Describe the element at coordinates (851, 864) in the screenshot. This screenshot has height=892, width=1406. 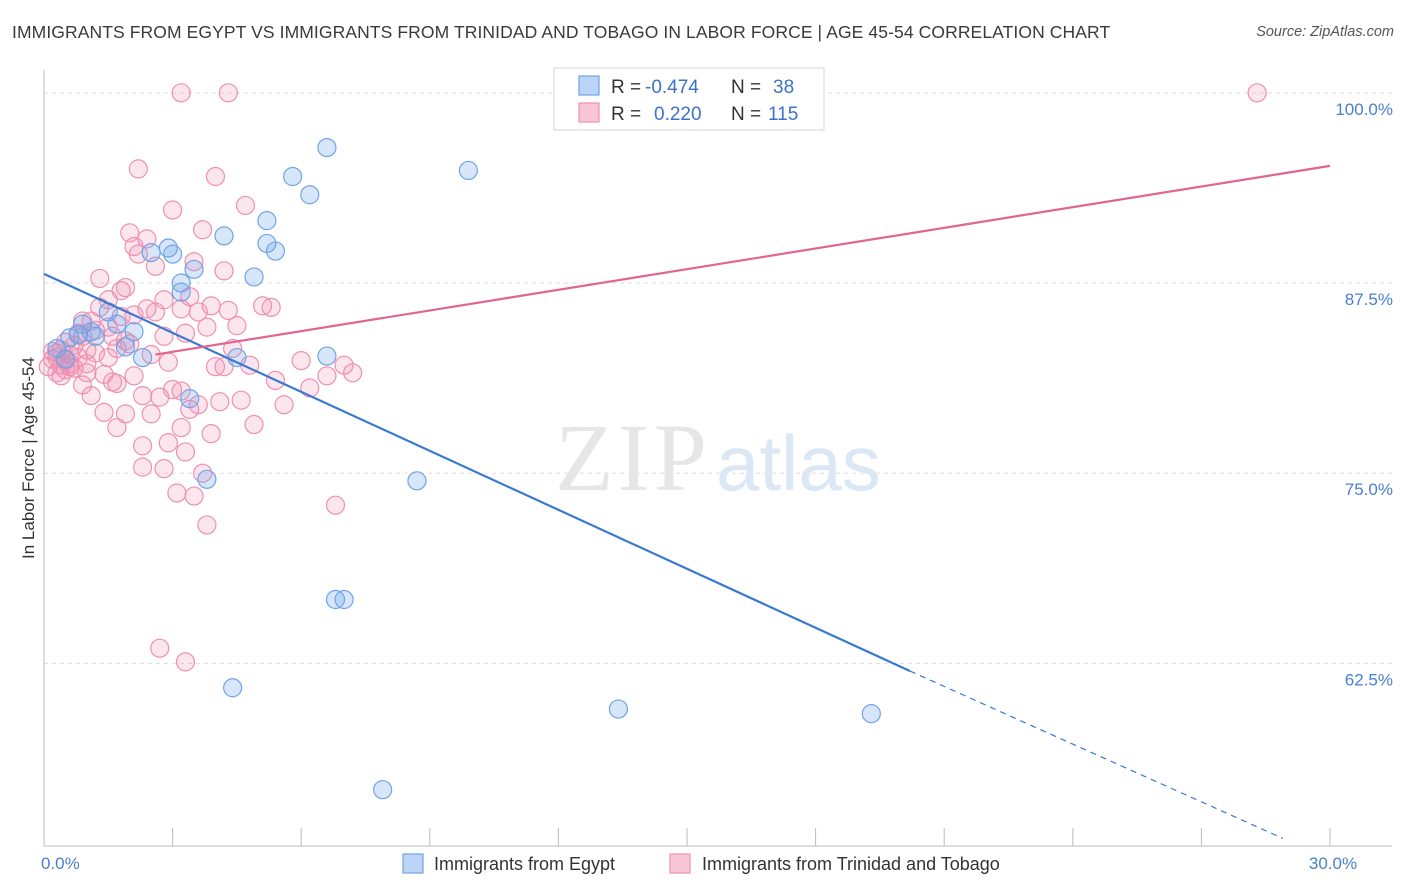
I see `bottom-legend-trinidad-label: Immigrants from Trinidad and Tobago` at that location.